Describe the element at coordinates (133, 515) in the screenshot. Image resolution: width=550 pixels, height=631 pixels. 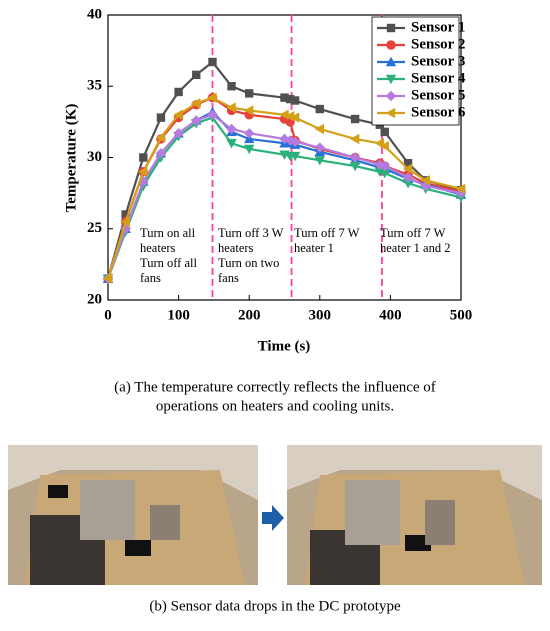
I see `photo-before` at that location.